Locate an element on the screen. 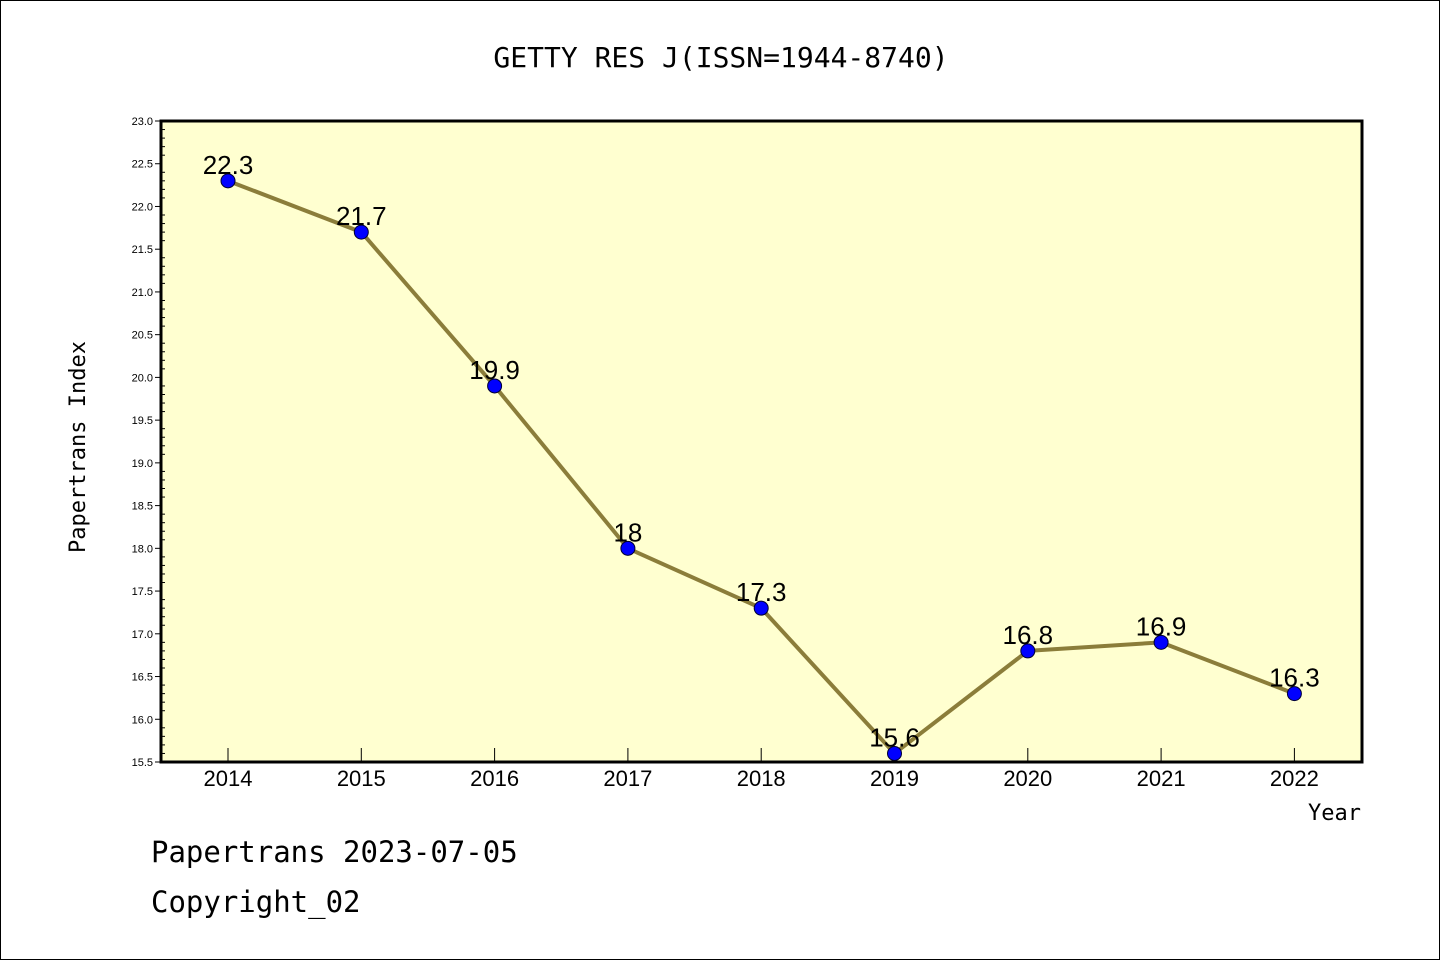 The image size is (1440, 961). data-label: 21.7 is located at coordinates (361, 216).